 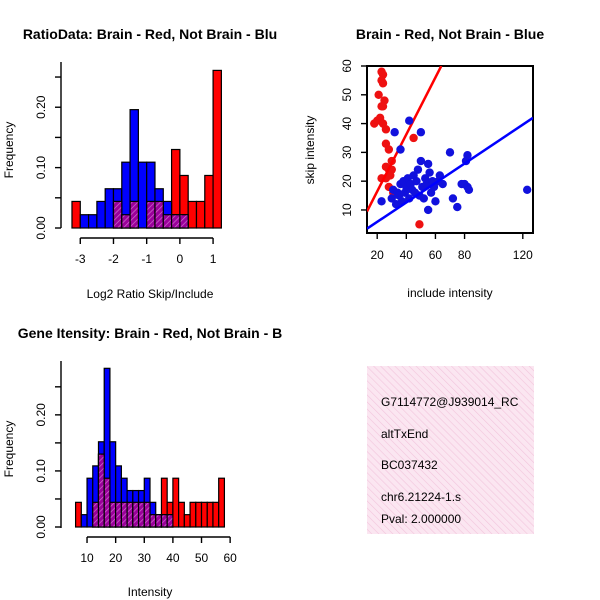 What do you see at coordinates (146, 149) in the screenshot?
I see `ratio-bars` at bounding box center [146, 149].